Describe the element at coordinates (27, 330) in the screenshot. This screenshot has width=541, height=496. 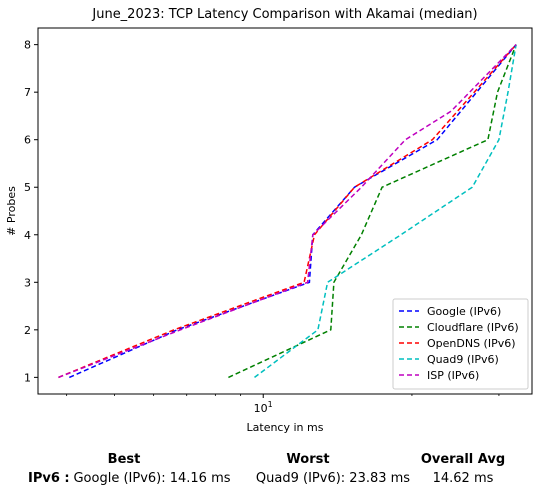
I see `y-tick-label-1: 2` at that location.